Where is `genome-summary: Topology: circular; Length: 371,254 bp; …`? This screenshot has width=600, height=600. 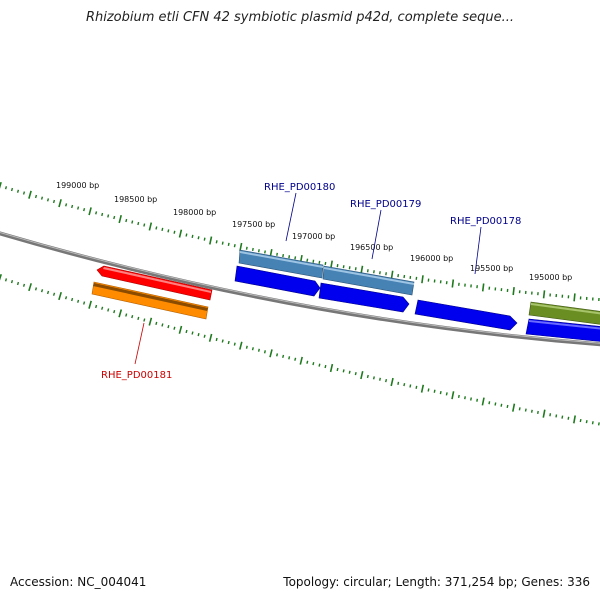 genome-summary: Topology: circular; Length: 371,254 bp; … is located at coordinates (436, 582).